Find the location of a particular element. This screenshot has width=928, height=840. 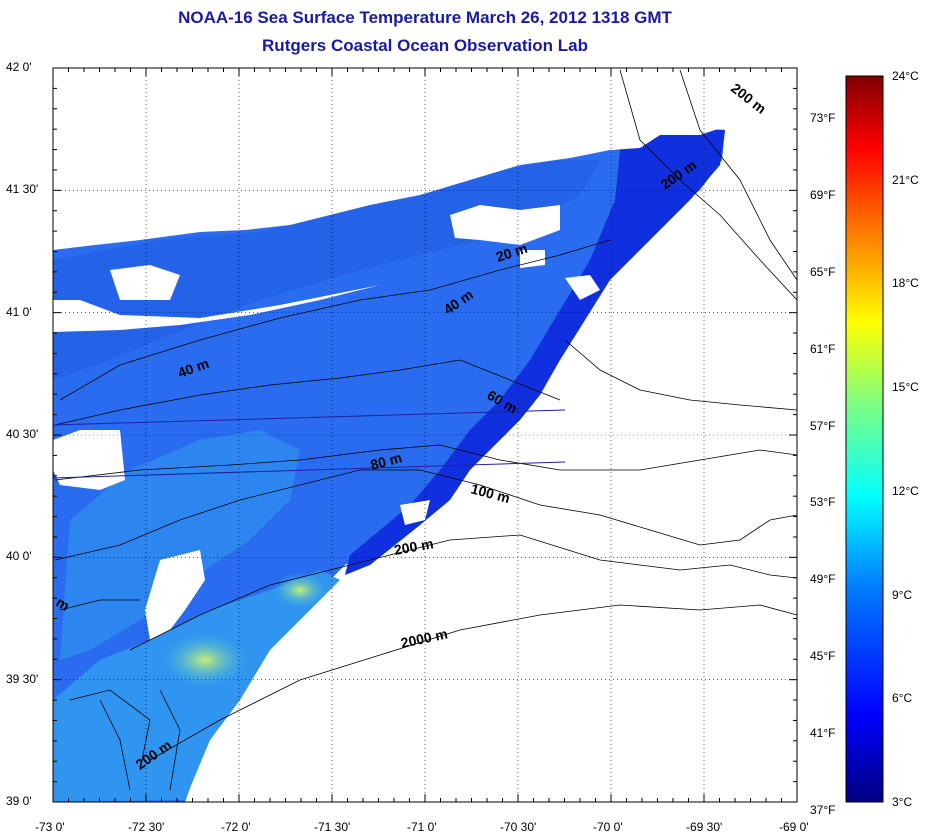

lon-tick-label: -71 30' is located at coordinates (332, 827).